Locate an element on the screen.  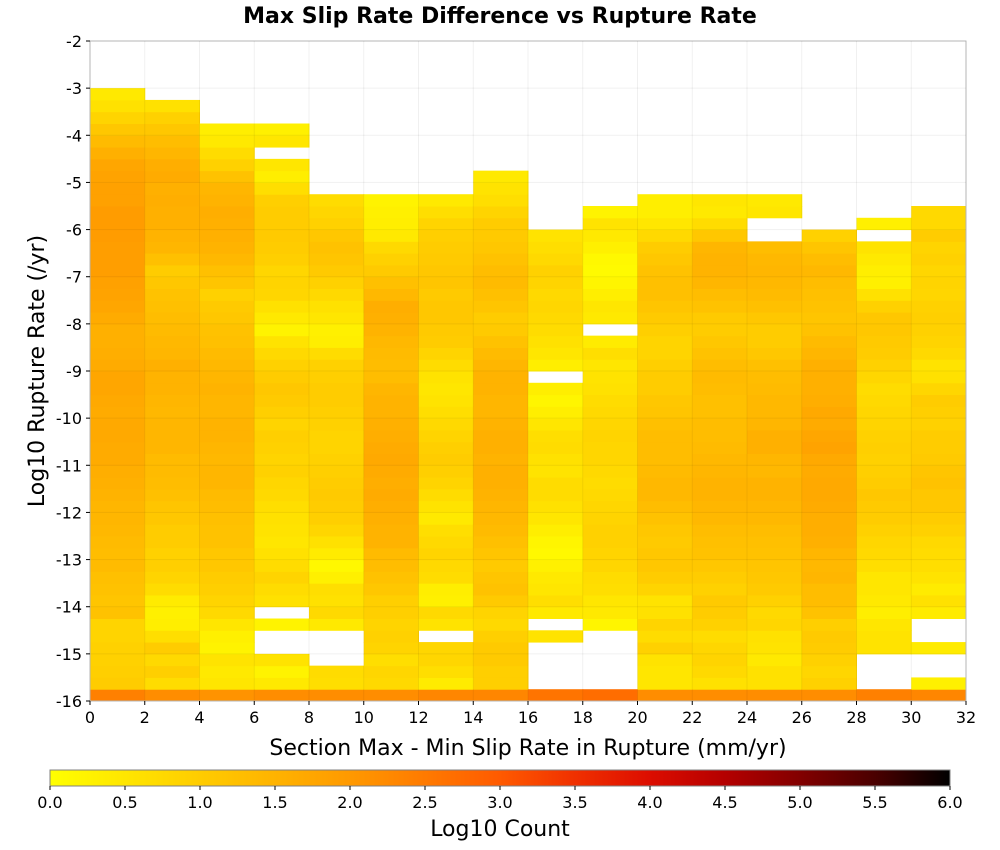
x-tick-label: 28 is located at coordinates (856, 717).